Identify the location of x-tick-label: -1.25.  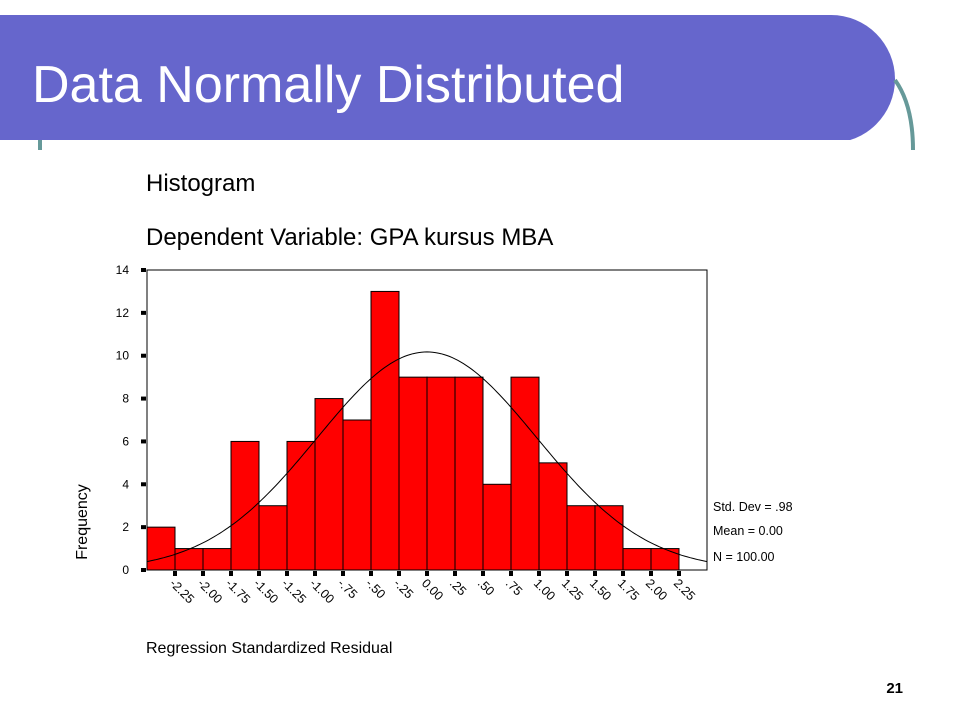
(294, 591).